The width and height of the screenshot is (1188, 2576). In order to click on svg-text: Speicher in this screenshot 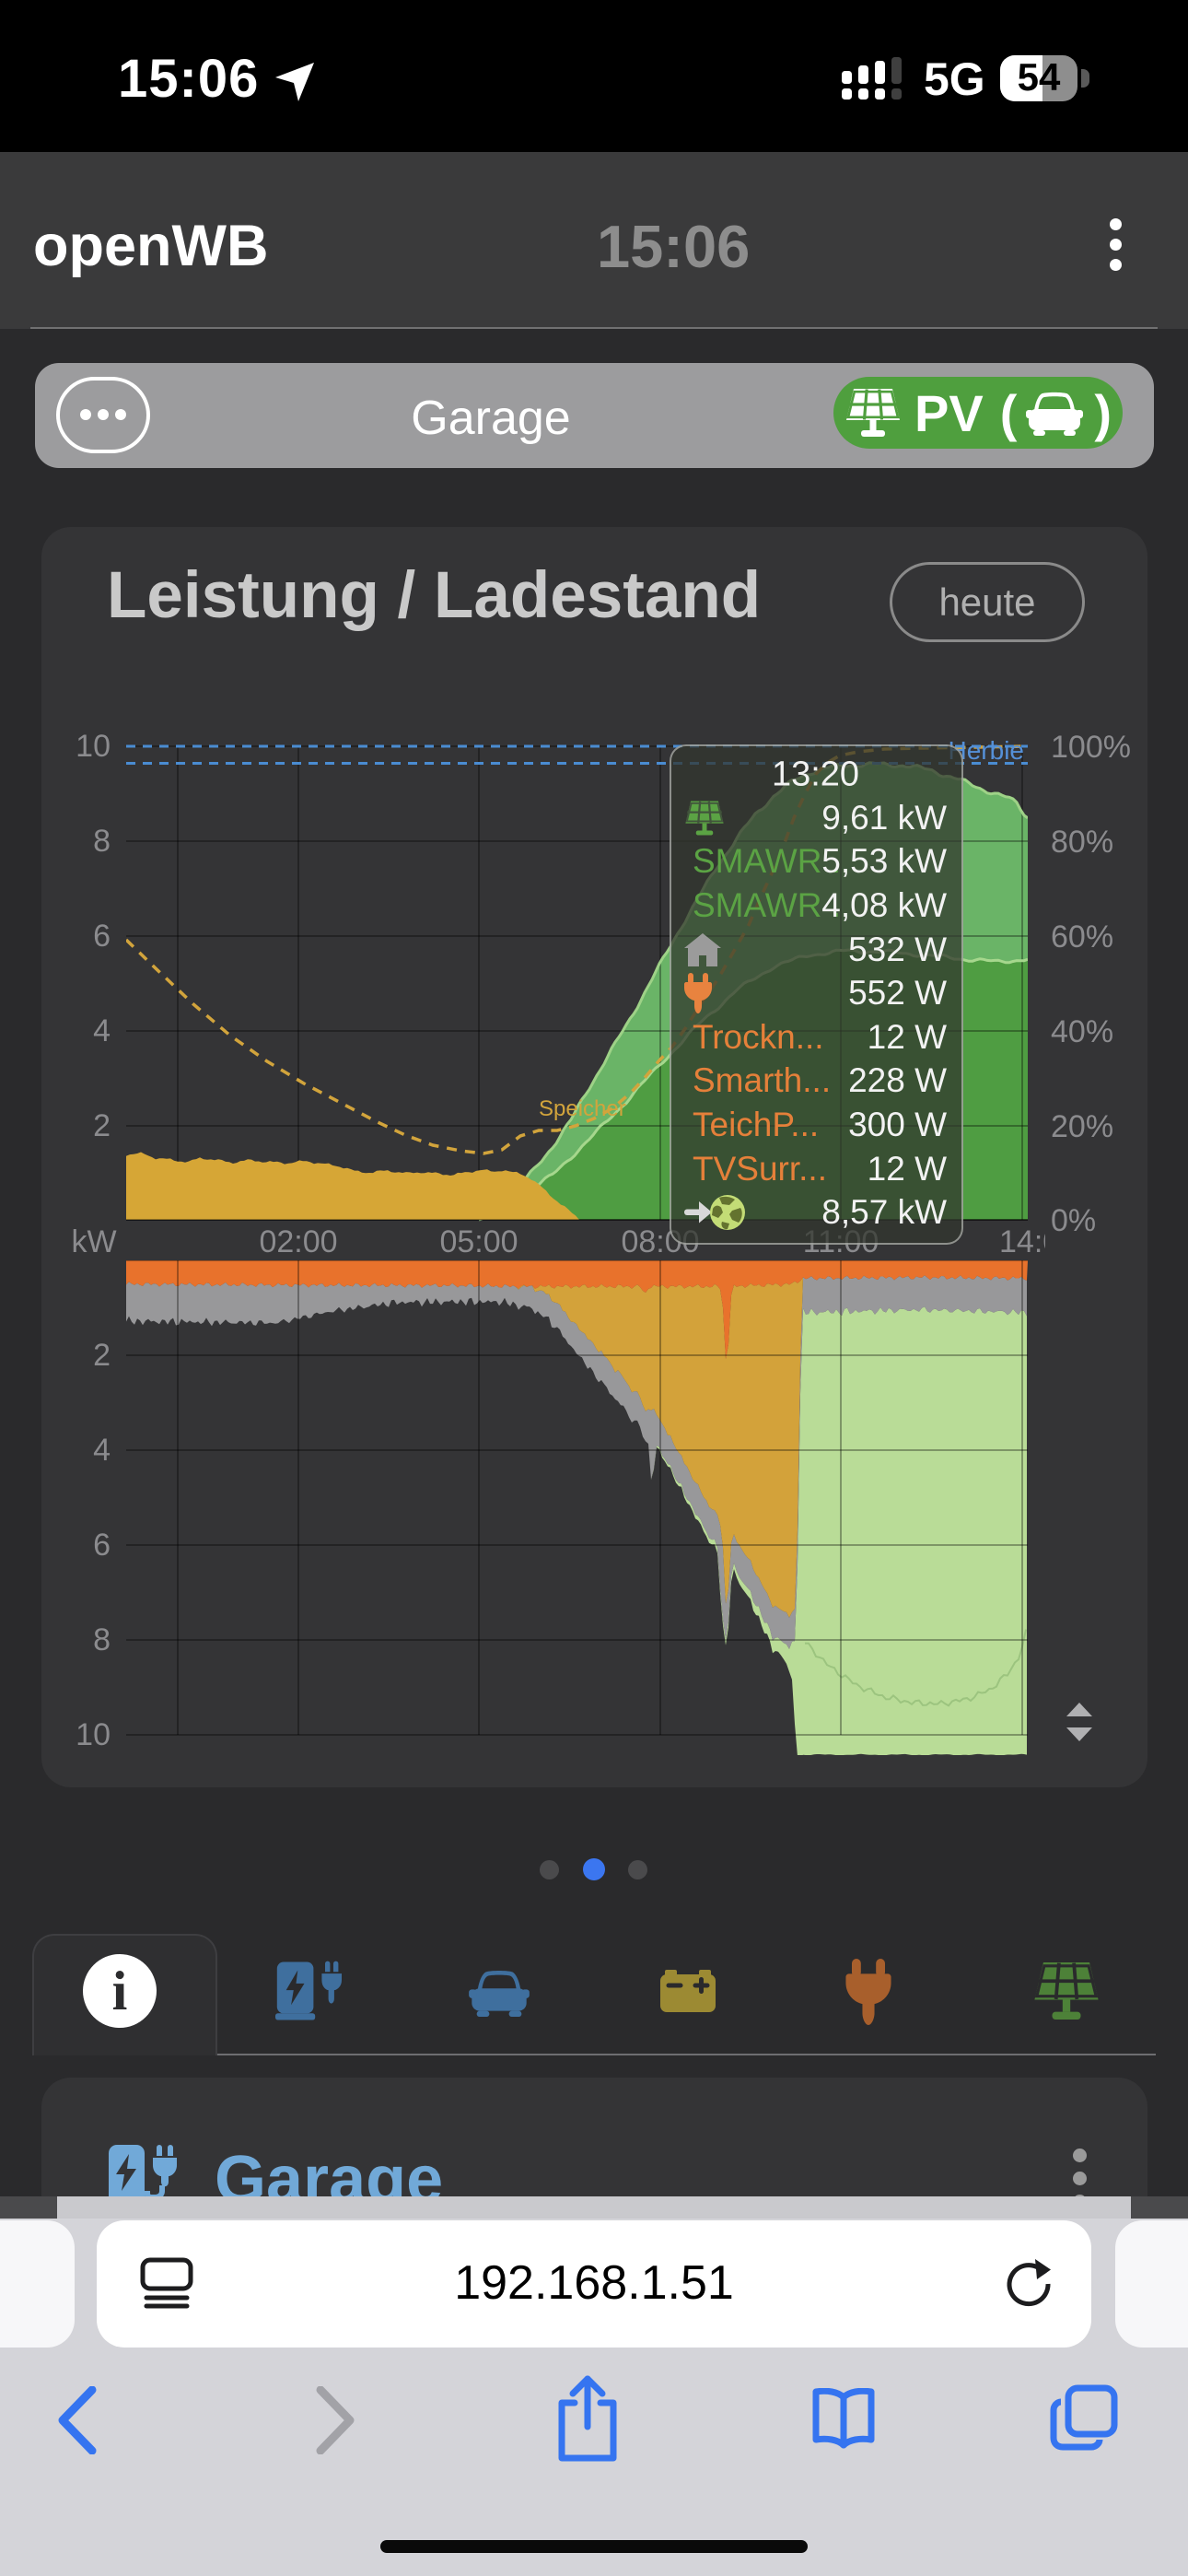, I will do `click(582, 1108)`.